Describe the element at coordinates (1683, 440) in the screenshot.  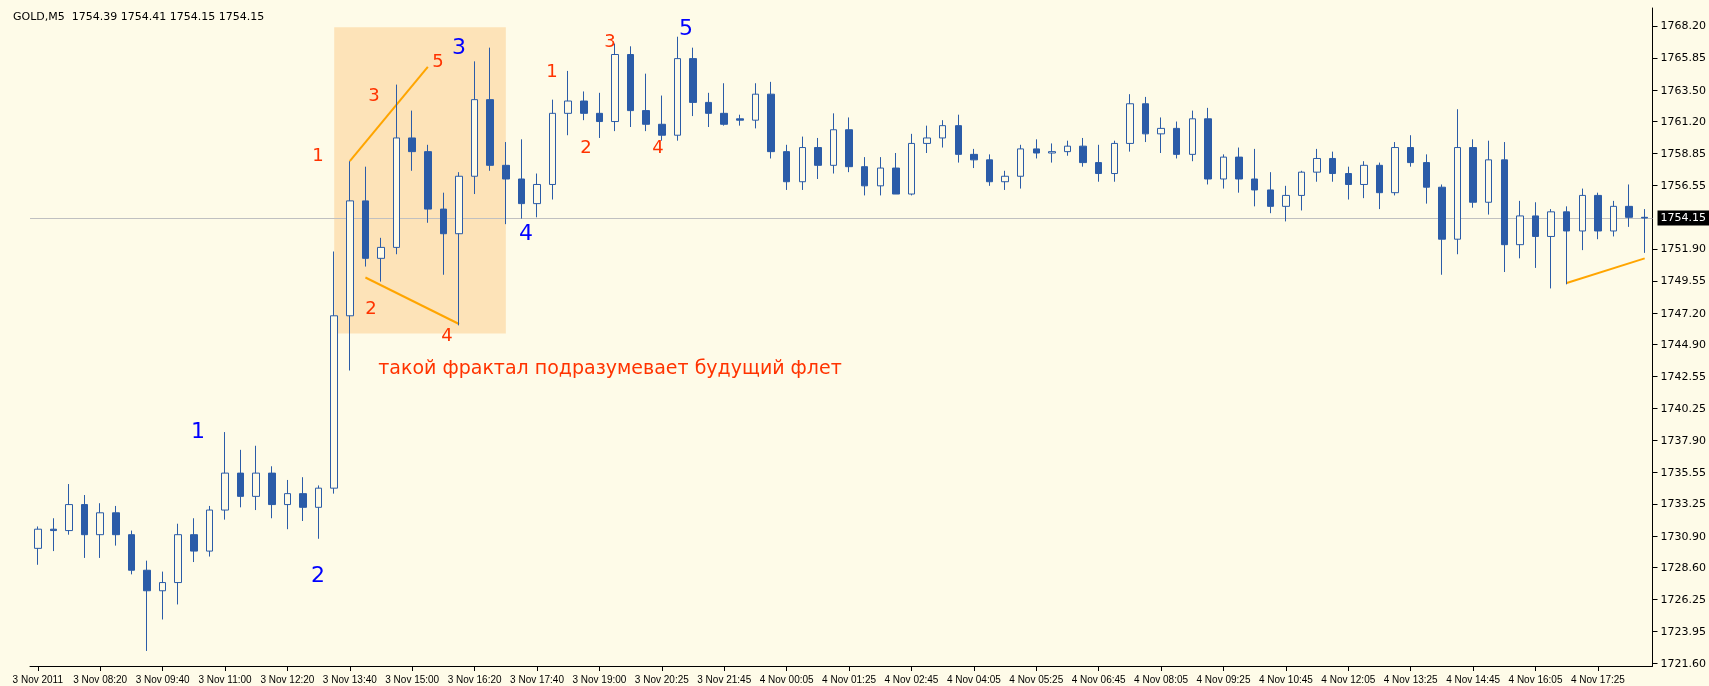
I see `y-tick-label: 1737.90` at that location.